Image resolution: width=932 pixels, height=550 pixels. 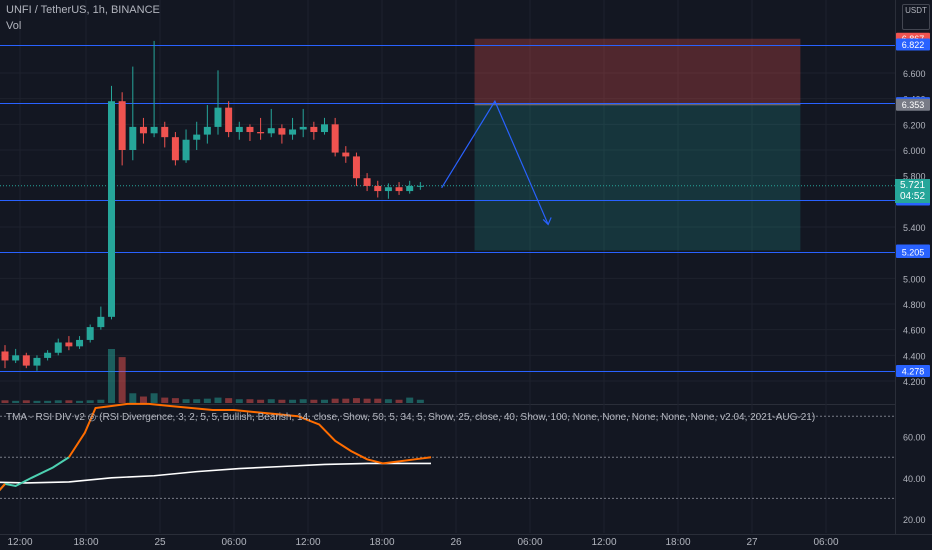 What do you see at coordinates (914, 331) in the screenshot?
I see `price-tick-label: 4.600` at bounding box center [914, 331].